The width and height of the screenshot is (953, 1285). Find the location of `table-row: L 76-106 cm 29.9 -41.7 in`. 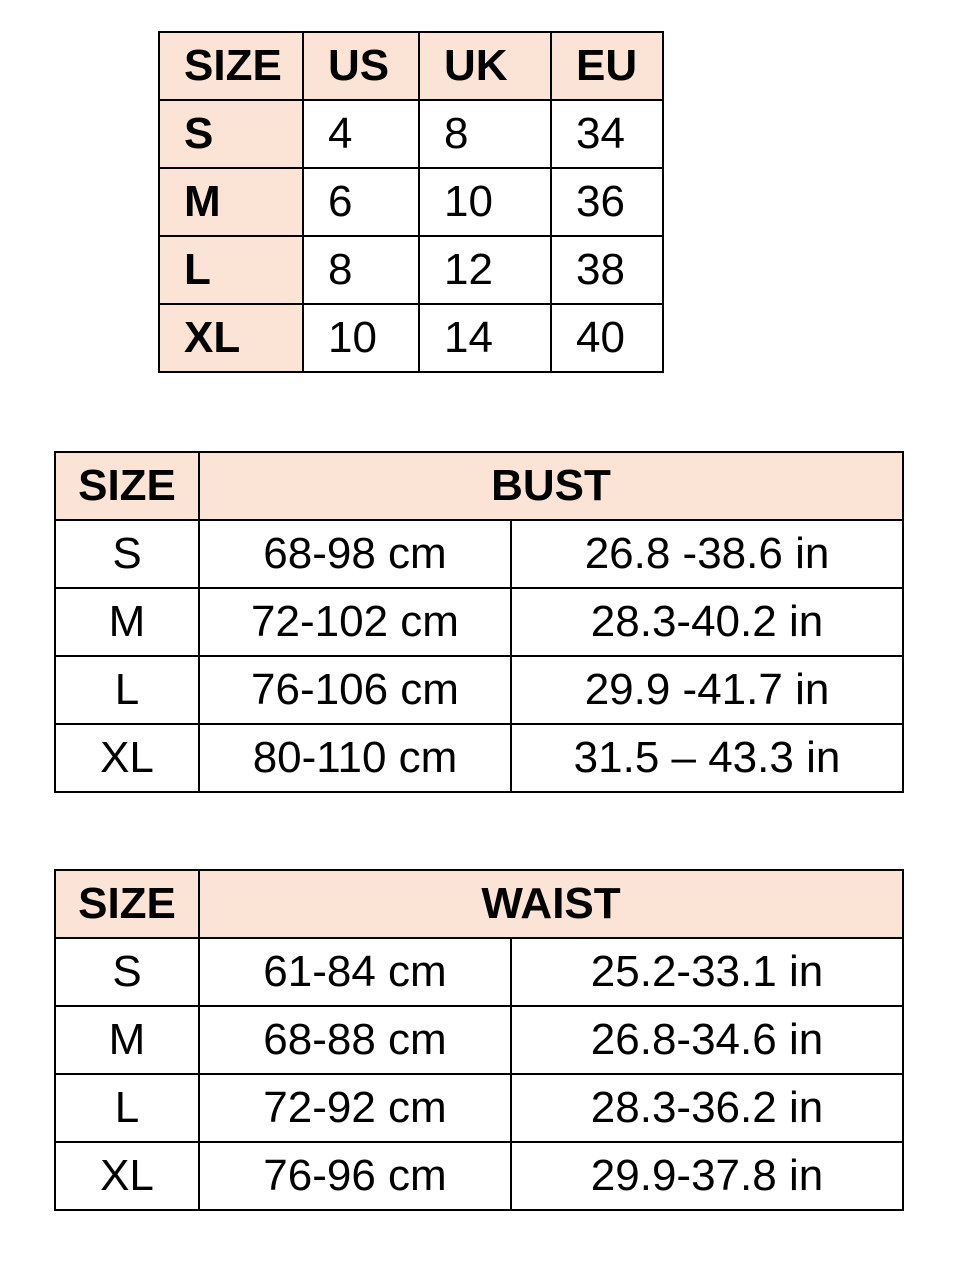

table-row: L 76-106 cm 29.9 -41.7 in is located at coordinates (479, 690).